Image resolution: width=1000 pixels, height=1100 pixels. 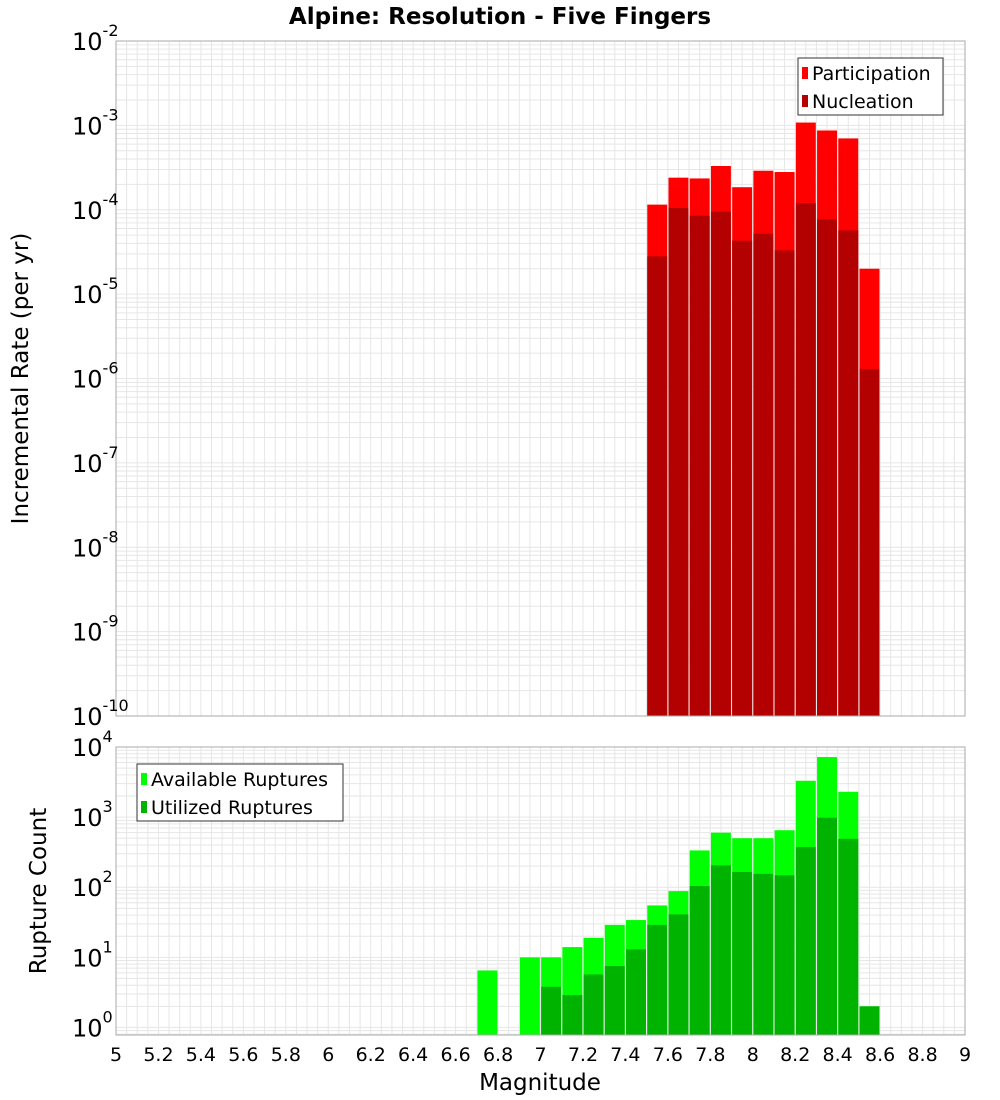 What do you see at coordinates (232, 808) in the screenshot?
I see `count-legend-label: Utilized Ruptures` at bounding box center [232, 808].